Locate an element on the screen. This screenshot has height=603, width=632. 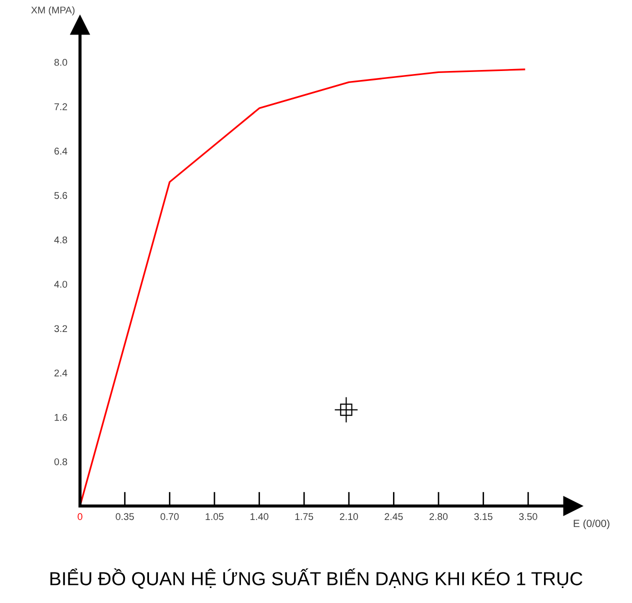
x-tick-label: 1.40 is located at coordinates (259, 516).